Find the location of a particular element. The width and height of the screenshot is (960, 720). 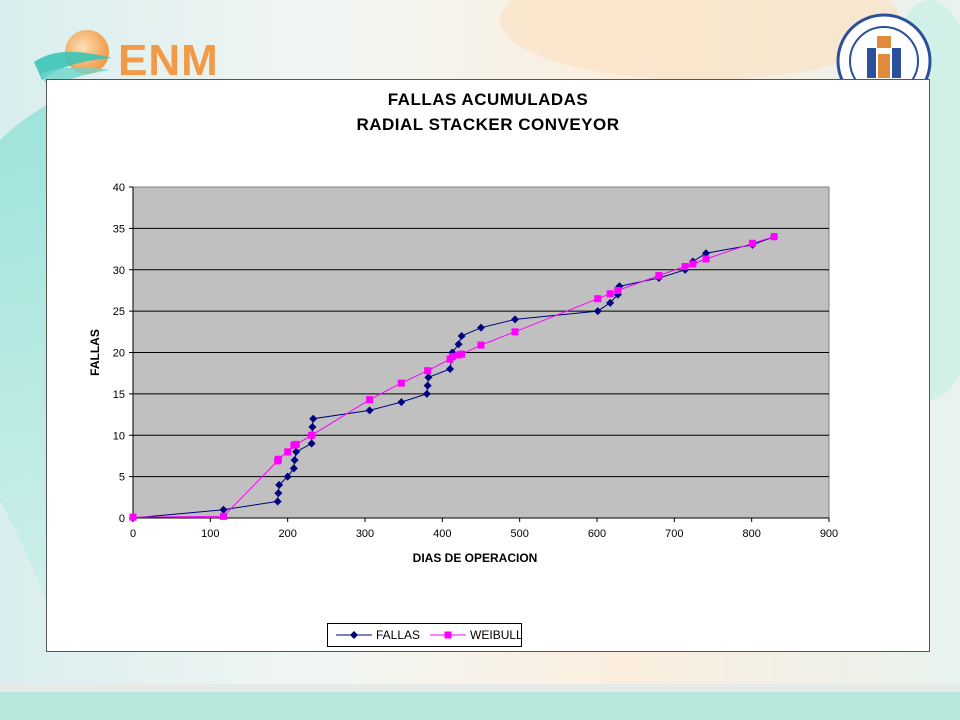

y-tick-label: 30 is located at coordinates (119, 271).